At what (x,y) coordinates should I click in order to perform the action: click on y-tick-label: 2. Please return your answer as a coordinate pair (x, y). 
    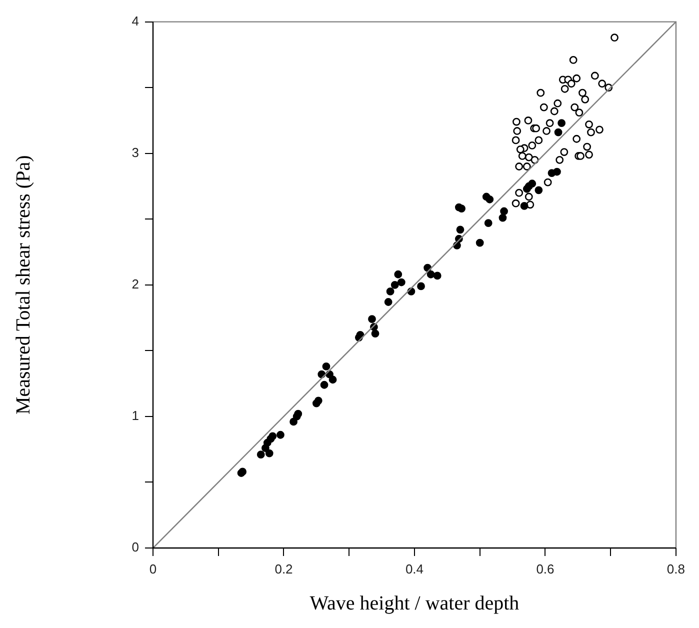
    Looking at the image, I should click on (135, 284).